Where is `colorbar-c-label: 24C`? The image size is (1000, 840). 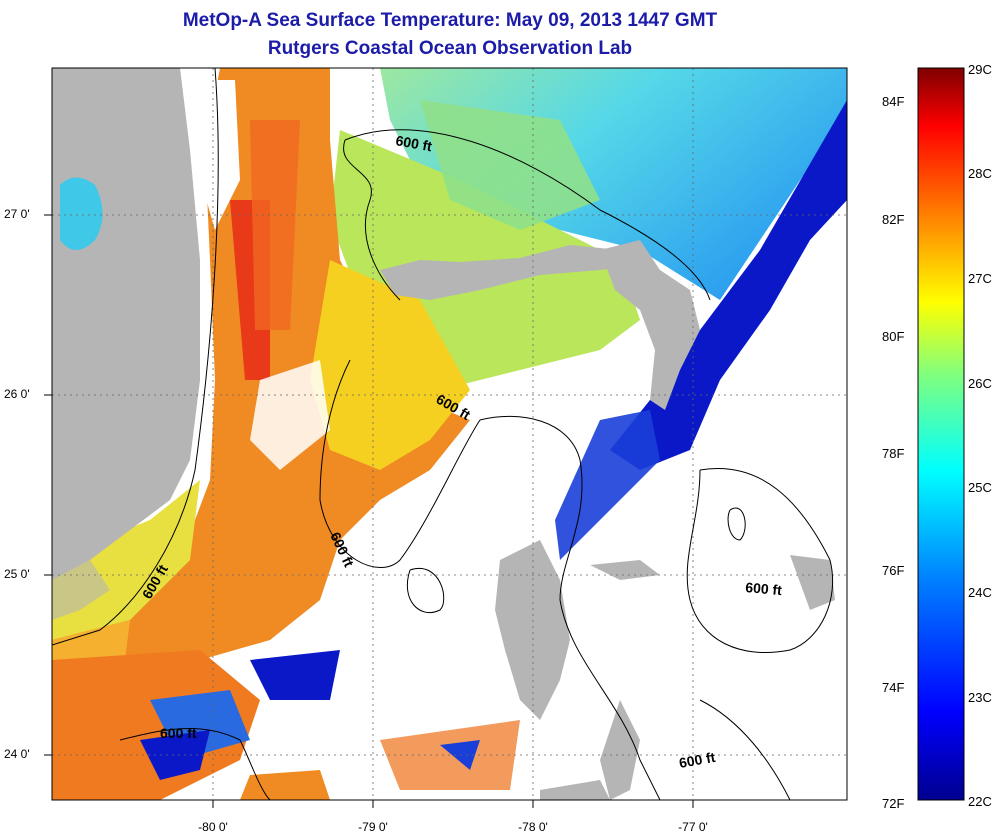 colorbar-c-label: 24C is located at coordinates (980, 592).